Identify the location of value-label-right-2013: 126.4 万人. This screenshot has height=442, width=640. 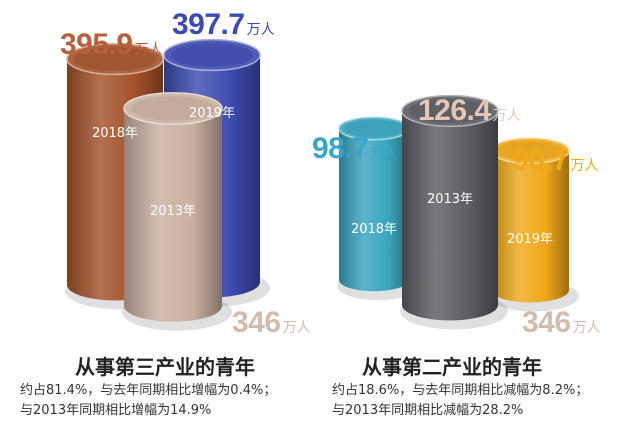
(469, 110).